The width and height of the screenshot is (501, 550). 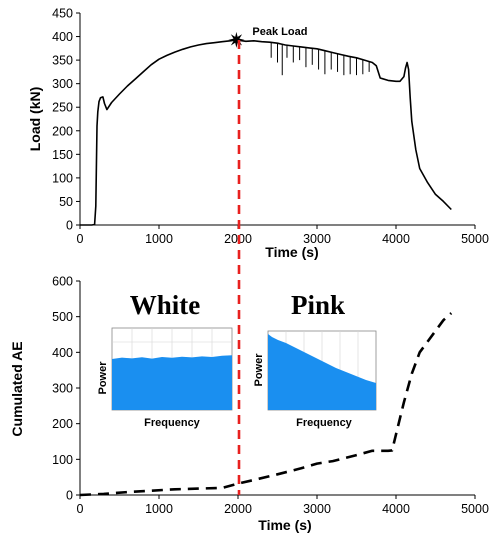 What do you see at coordinates (62, 282) in the screenshot?
I see `ae-y-tick-label: 600` at bounding box center [62, 282].